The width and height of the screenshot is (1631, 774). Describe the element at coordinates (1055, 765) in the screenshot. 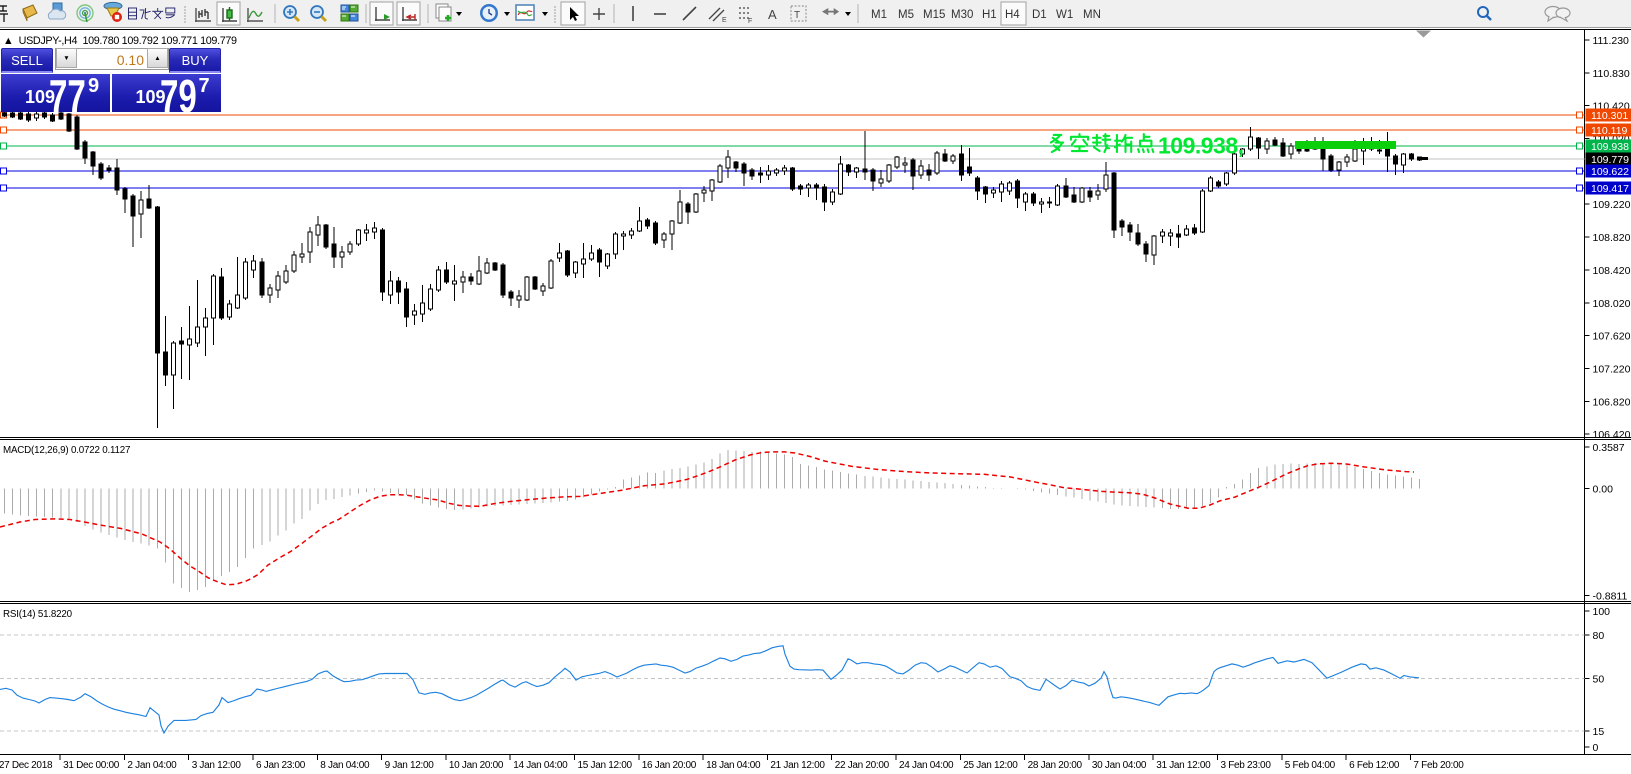

I see `svg-text: 28 Jan 20:00` at that location.